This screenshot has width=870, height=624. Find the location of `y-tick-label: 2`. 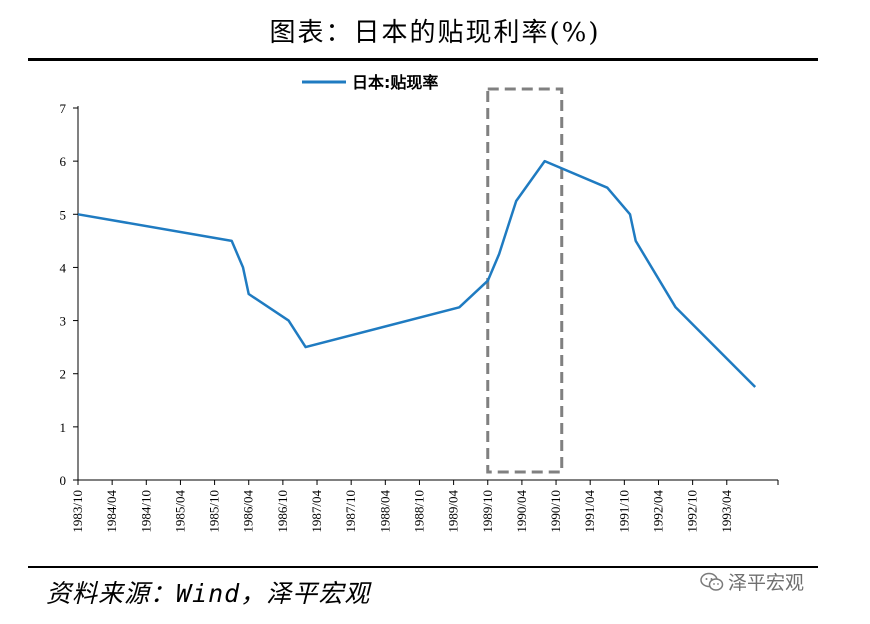

y-tick-label: 2 is located at coordinates (63, 374).